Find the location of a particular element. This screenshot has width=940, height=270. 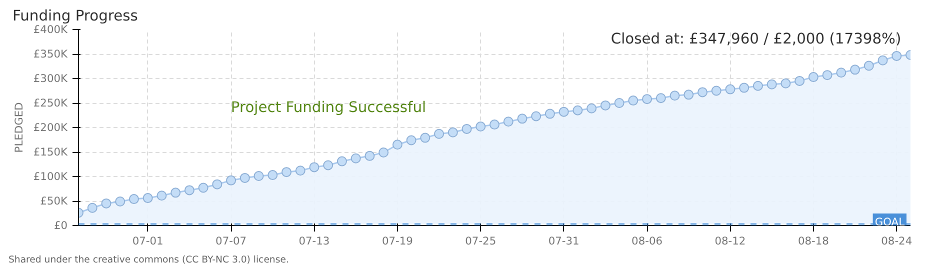

y-axis-title: PLEDGED is located at coordinates (19, 127).